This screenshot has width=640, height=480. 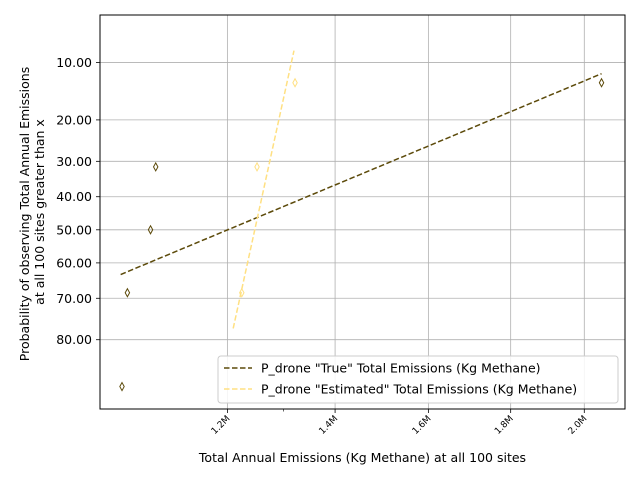 I want to click on y-tick-label: 70.00, so click(x=74, y=298).